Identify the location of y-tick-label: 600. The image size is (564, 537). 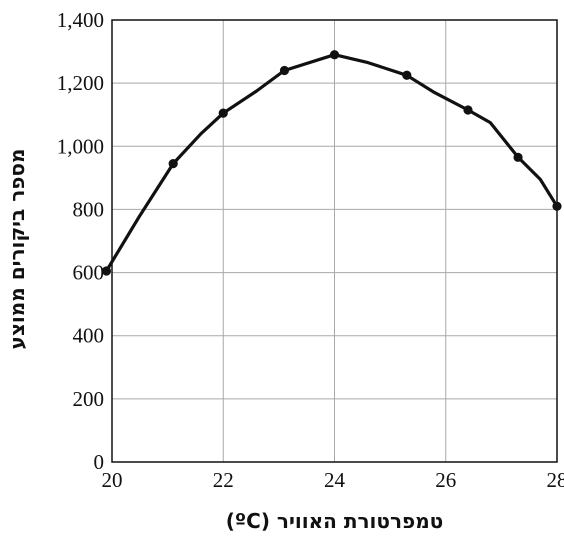
(89, 273).